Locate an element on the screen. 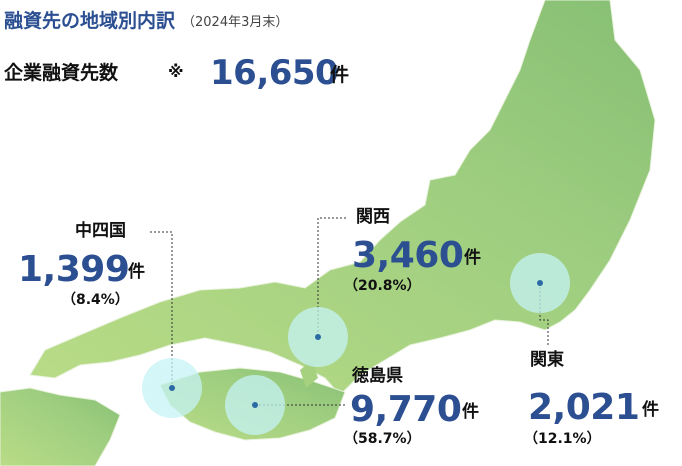 The image size is (682, 466). total-value: 16,650 is located at coordinates (274, 73).